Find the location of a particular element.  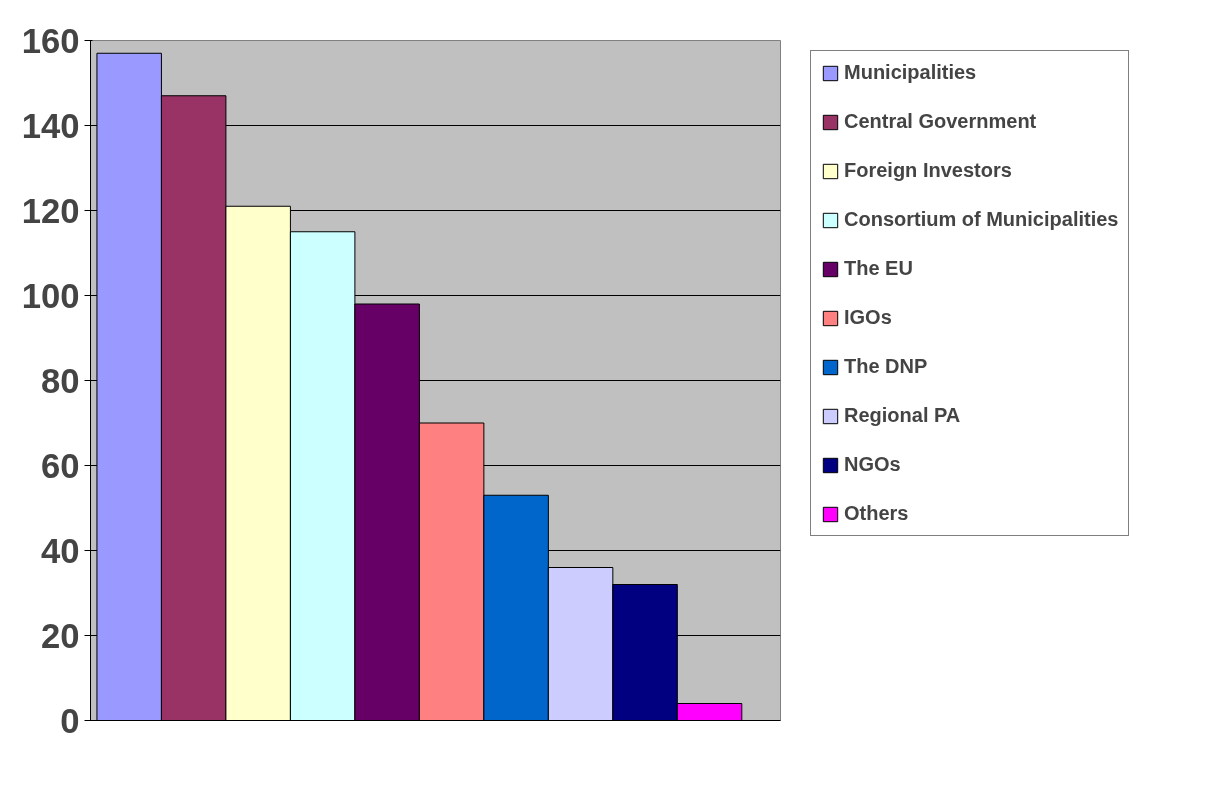

y-tick-label: 160 is located at coordinates (50, 40).